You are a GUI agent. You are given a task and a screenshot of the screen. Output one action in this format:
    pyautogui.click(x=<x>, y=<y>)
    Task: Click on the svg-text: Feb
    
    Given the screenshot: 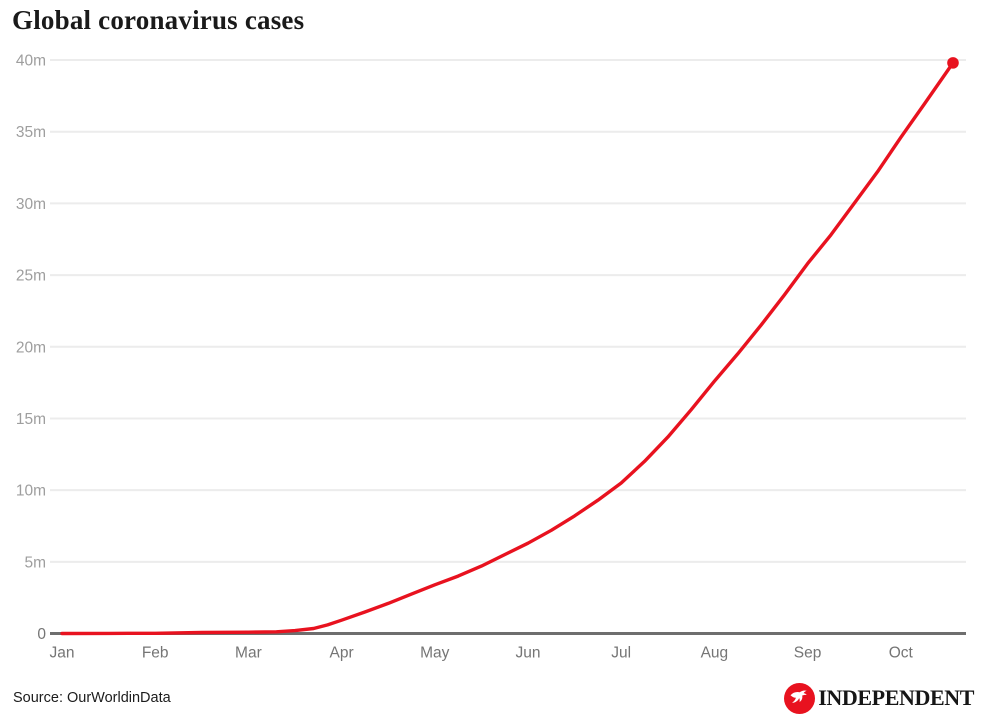 What is the action you would take?
    pyautogui.click(x=155, y=653)
    